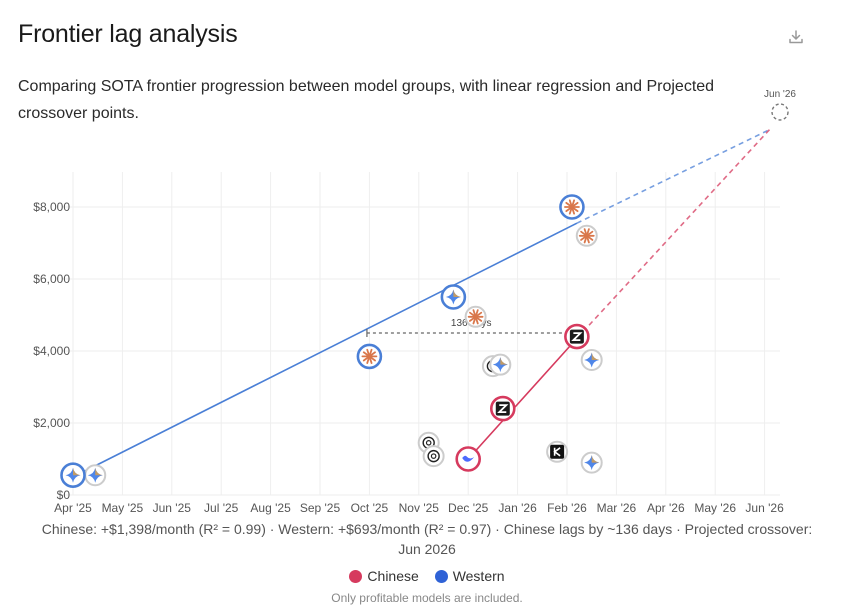 This screenshot has width=854, height=614. Describe the element at coordinates (51, 207) in the screenshot. I see `y-tick-label: $8,000` at that location.